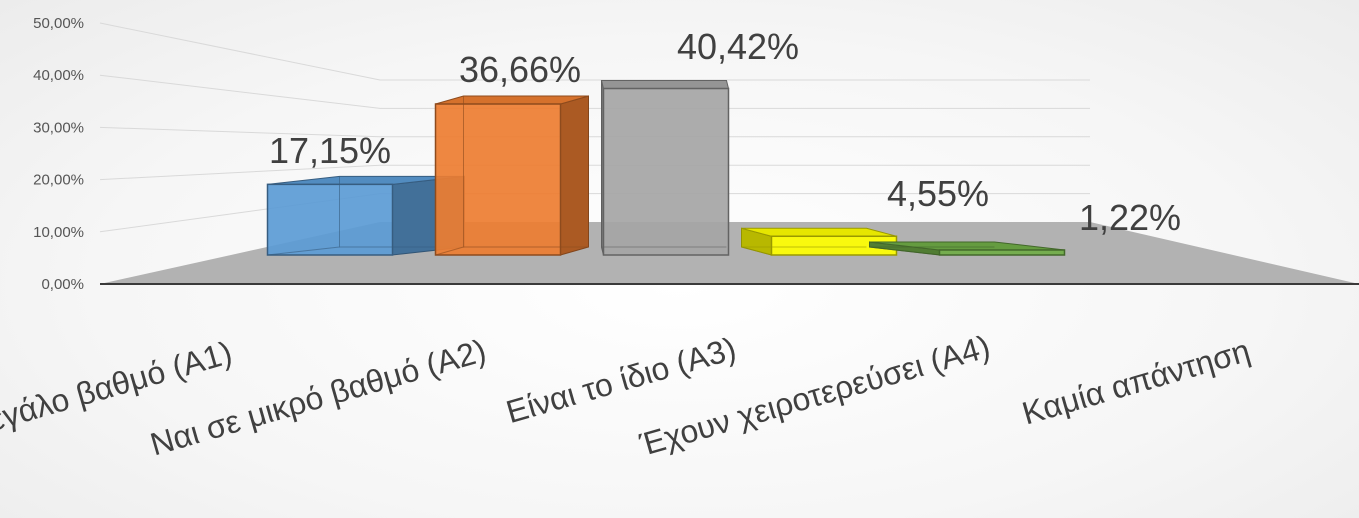  What do you see at coordinates (520, 69) in the screenshot?
I see `data-label: 36,66%` at bounding box center [520, 69].